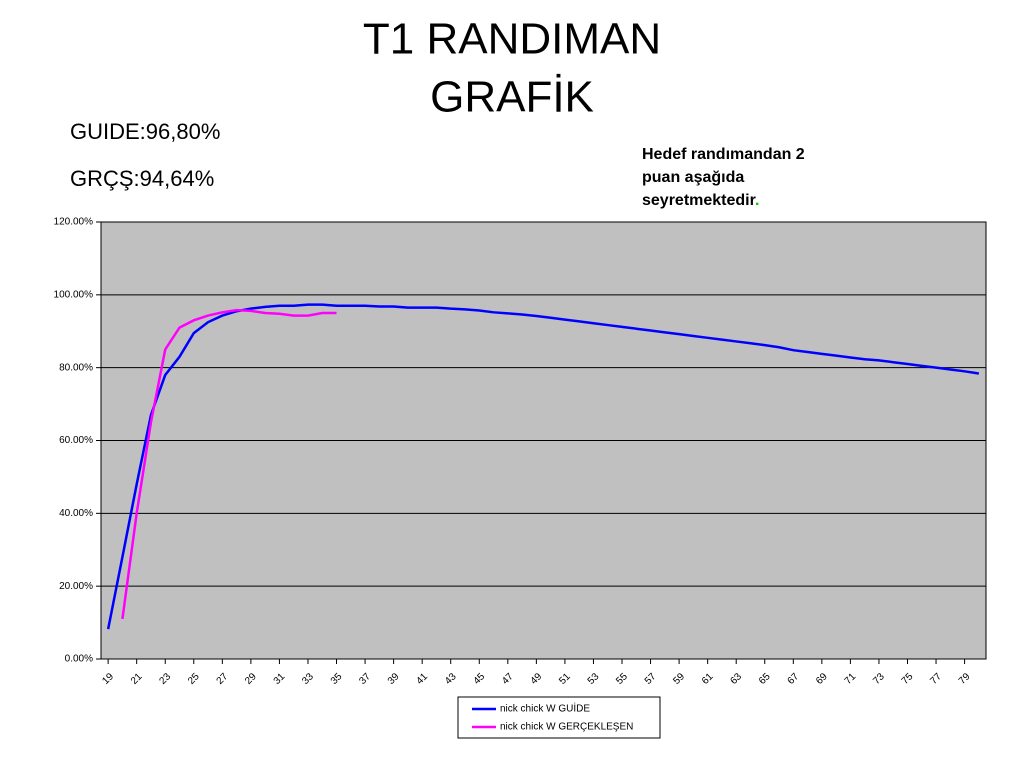 This screenshot has width=1024, height=773. What do you see at coordinates (76, 586) in the screenshot?
I see `y-tick-label: 20.00%` at bounding box center [76, 586].